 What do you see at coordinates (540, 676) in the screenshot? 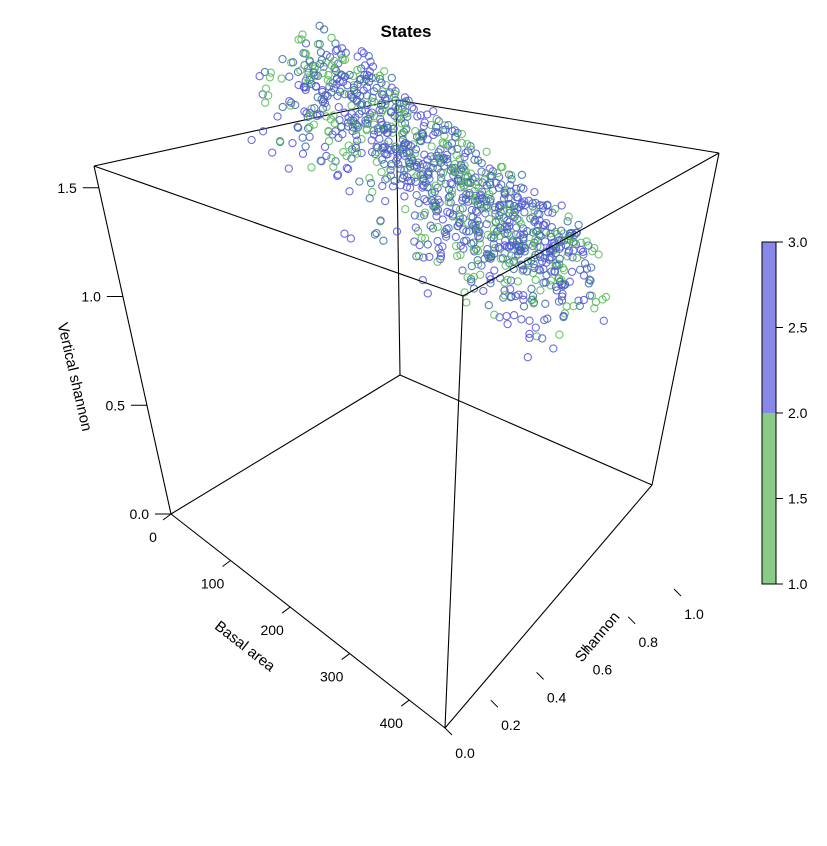
I see `y-tick` at bounding box center [540, 676].